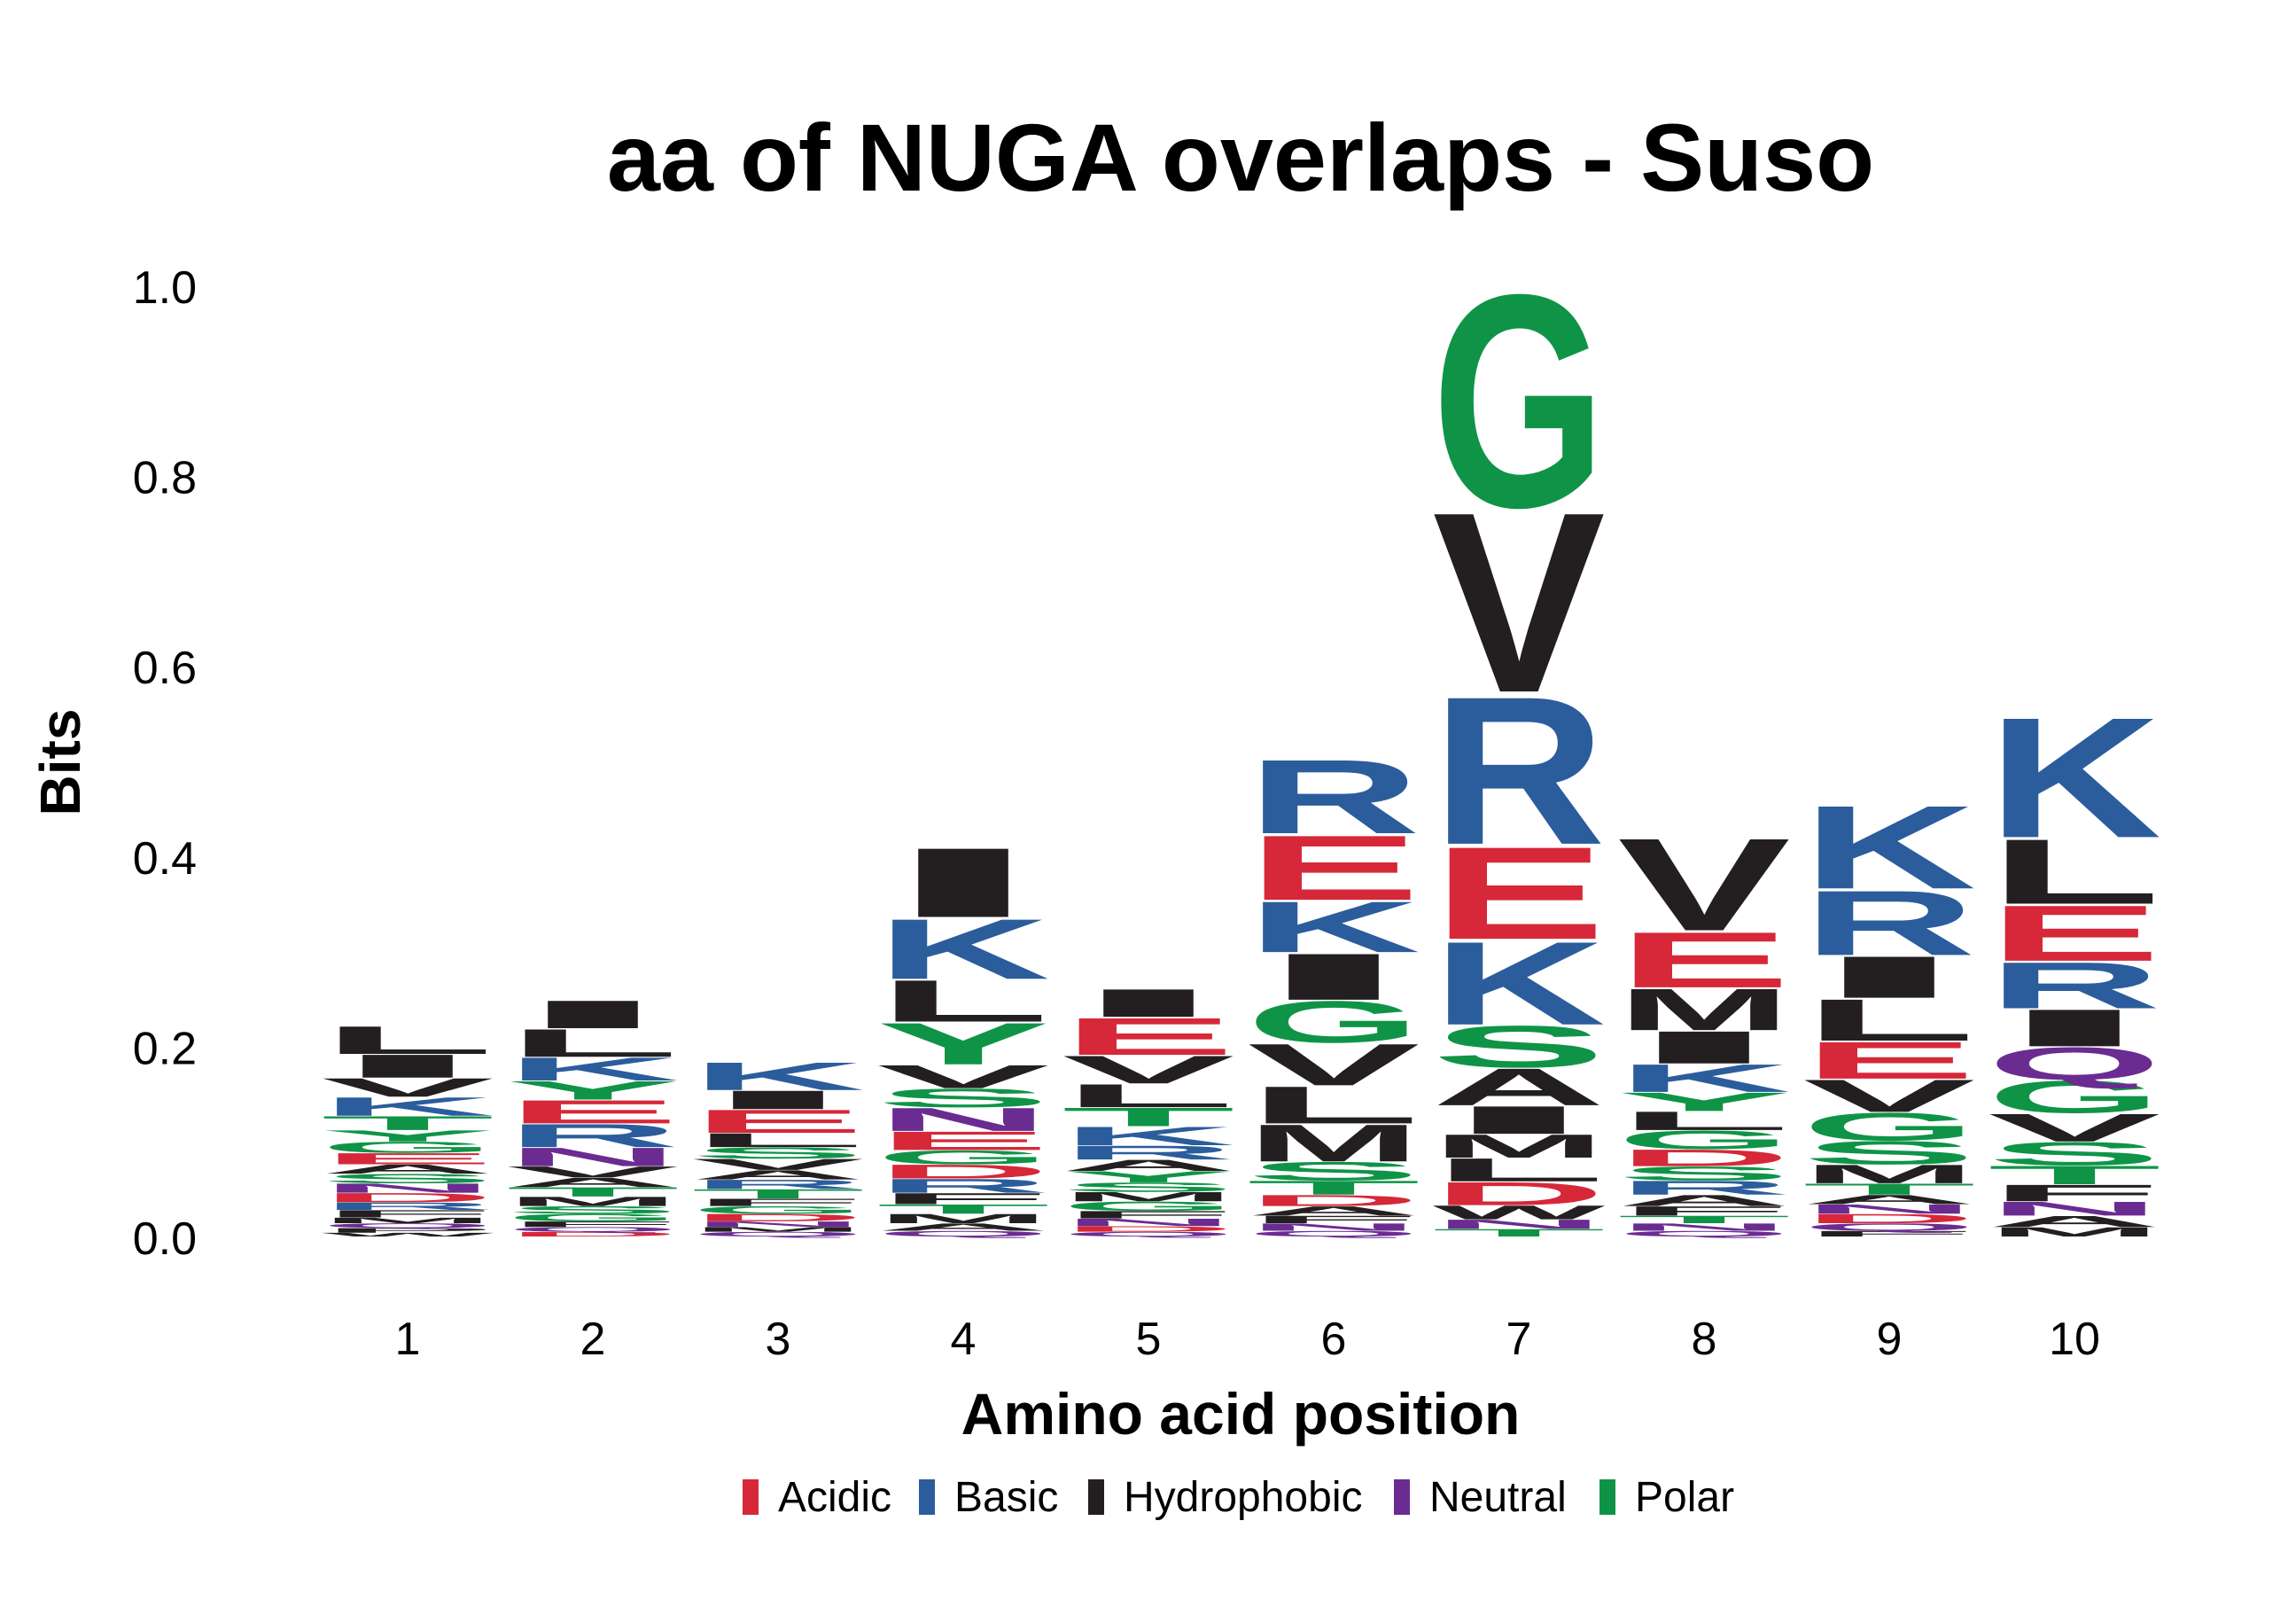  I want to click on logo-letter: P, so click(407, 1230).